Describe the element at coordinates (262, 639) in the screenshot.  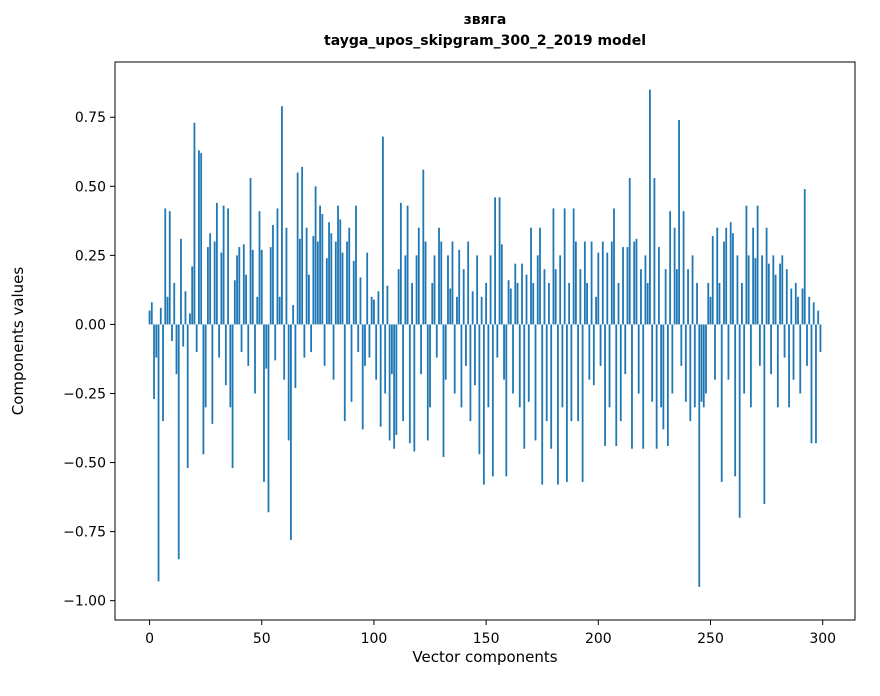
I see `x-tick-label: 50` at that location.